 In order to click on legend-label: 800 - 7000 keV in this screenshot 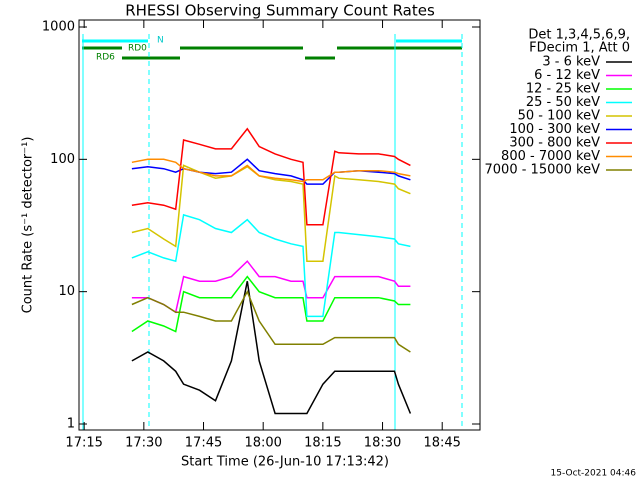, I will do `click(550, 156)`.